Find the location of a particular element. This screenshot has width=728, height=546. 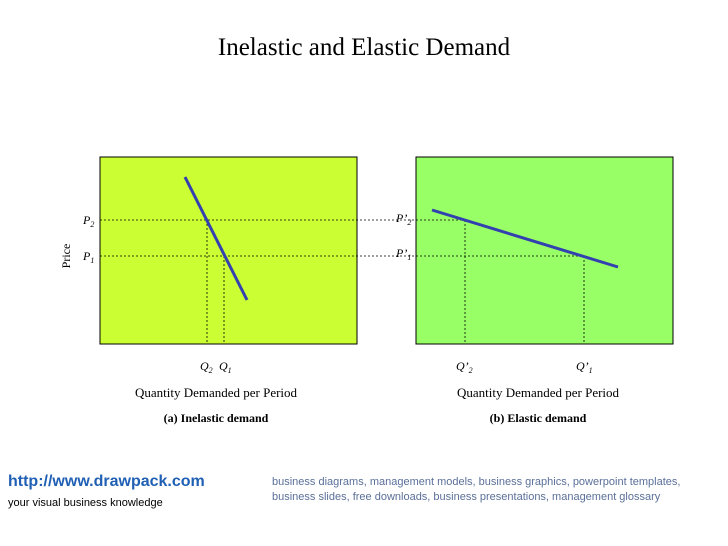

y-axis-label: Price is located at coordinates (66, 256).